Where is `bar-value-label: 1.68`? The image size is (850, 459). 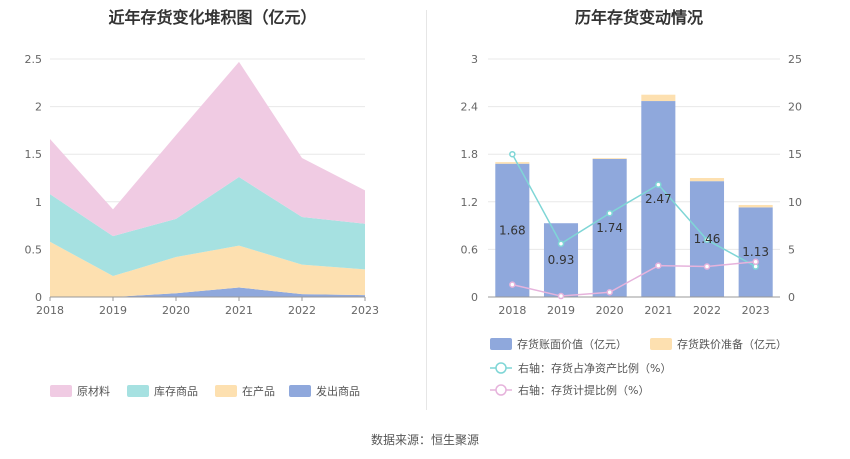
bar-value-label: 1.68 is located at coordinates (512, 230).